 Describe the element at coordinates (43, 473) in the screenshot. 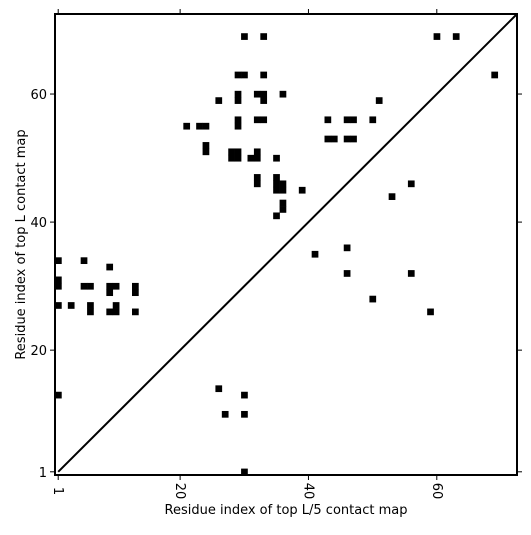

I see `y-tick-label: 1` at that location.